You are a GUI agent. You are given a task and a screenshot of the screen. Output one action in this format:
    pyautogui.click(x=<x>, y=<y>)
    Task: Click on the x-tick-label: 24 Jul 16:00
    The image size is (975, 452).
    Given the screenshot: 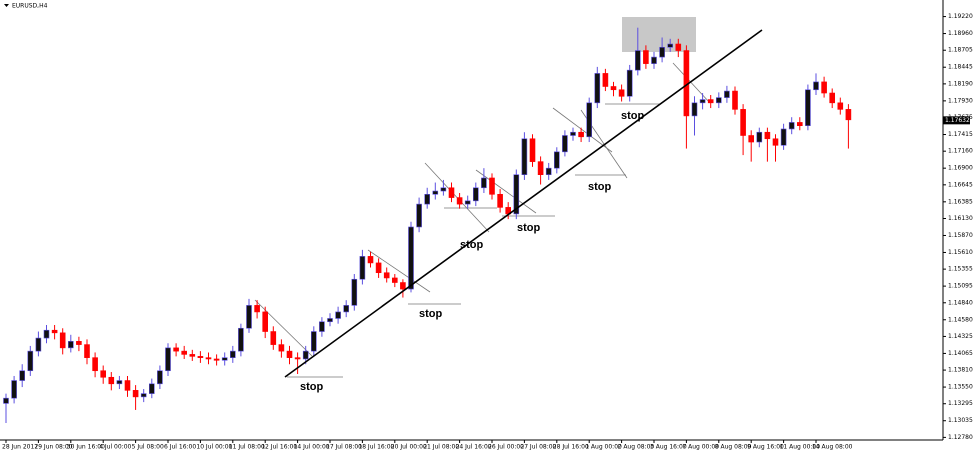 What is the action you would take?
    pyautogui.click(x=474, y=447)
    